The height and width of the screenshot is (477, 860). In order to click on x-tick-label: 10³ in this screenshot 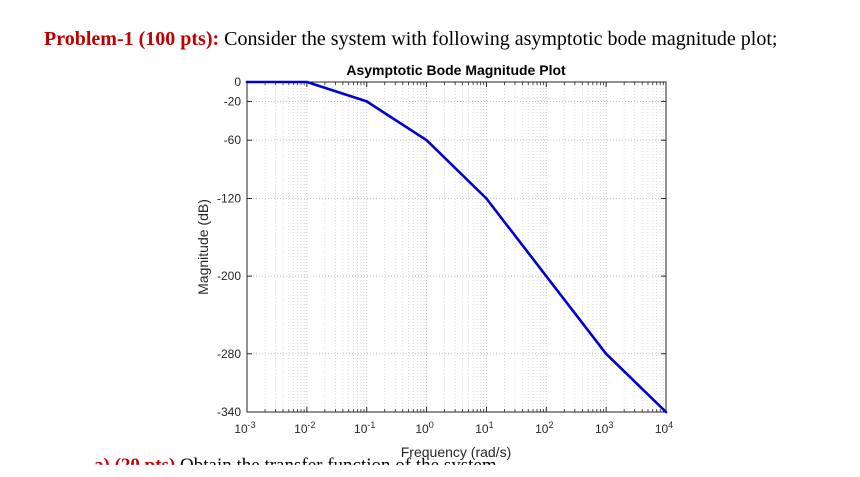, I will do `click(604, 428)`.